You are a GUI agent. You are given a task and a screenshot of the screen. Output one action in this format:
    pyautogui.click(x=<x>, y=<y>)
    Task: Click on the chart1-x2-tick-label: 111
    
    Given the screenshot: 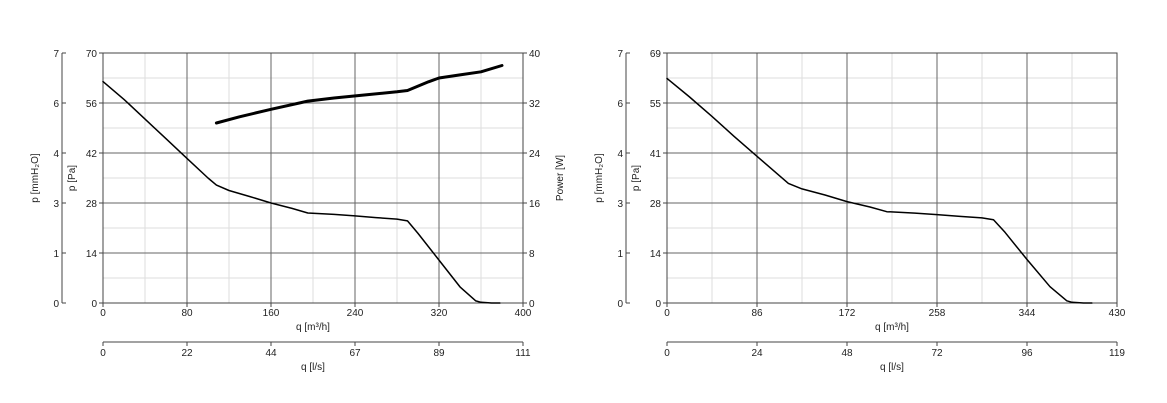 What is the action you would take?
    pyautogui.click(x=523, y=353)
    